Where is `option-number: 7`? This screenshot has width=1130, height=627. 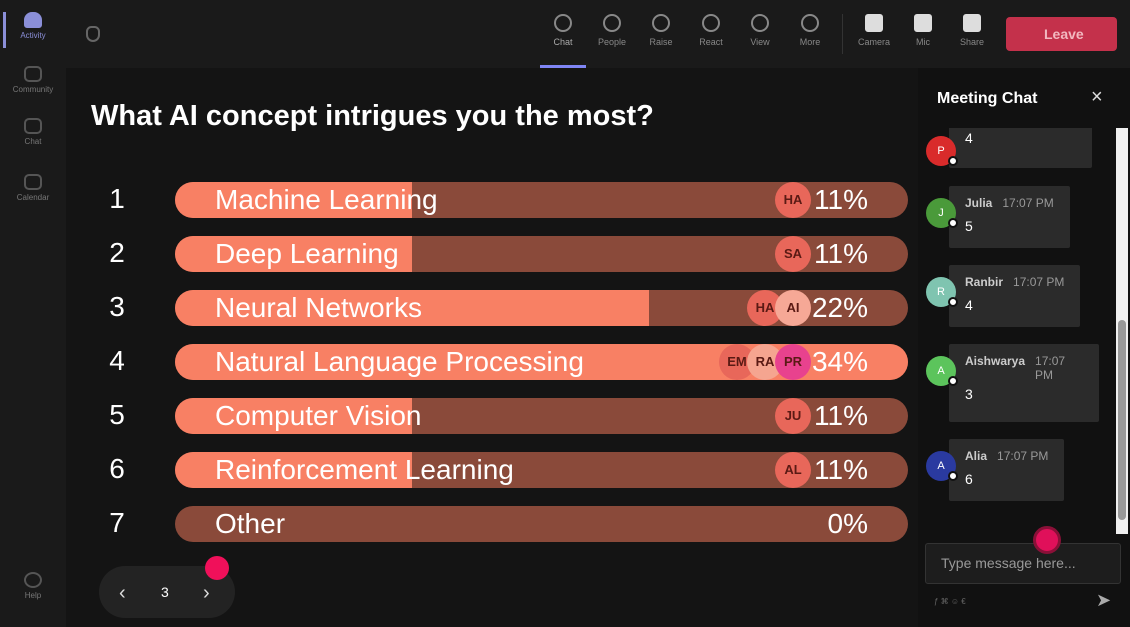 option-number: 7 is located at coordinates (117, 522).